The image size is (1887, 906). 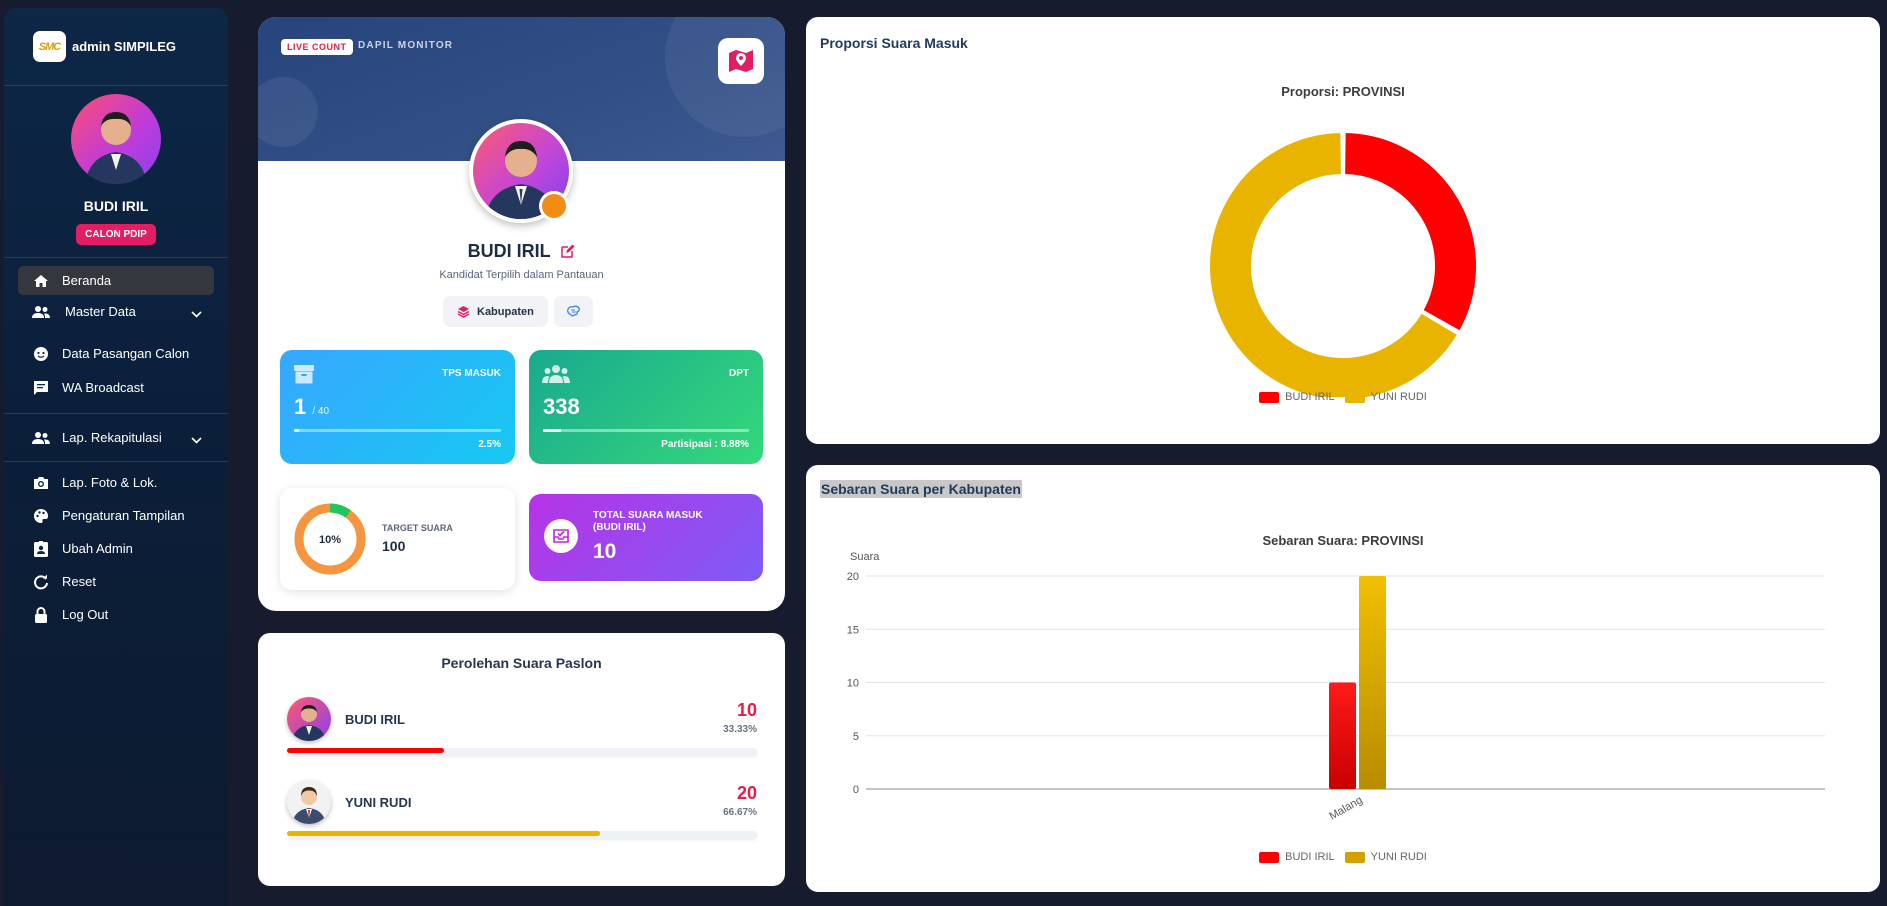 I want to click on dpt-card: DPT 338 Partisipasi : 8.88%, so click(x=646, y=407).